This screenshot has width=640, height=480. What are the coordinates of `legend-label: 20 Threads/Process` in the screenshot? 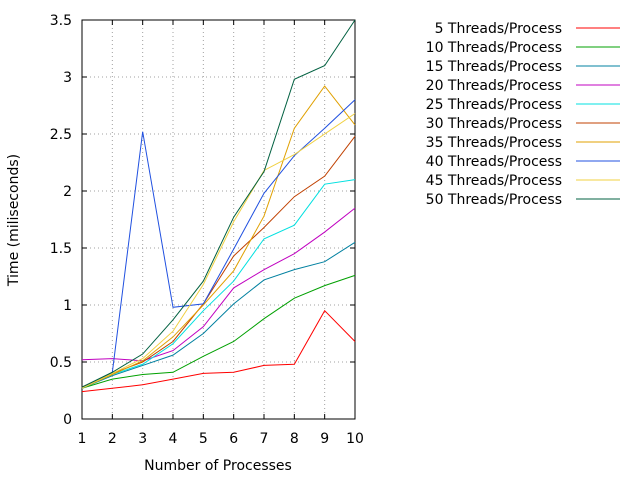 It's located at (494, 86).